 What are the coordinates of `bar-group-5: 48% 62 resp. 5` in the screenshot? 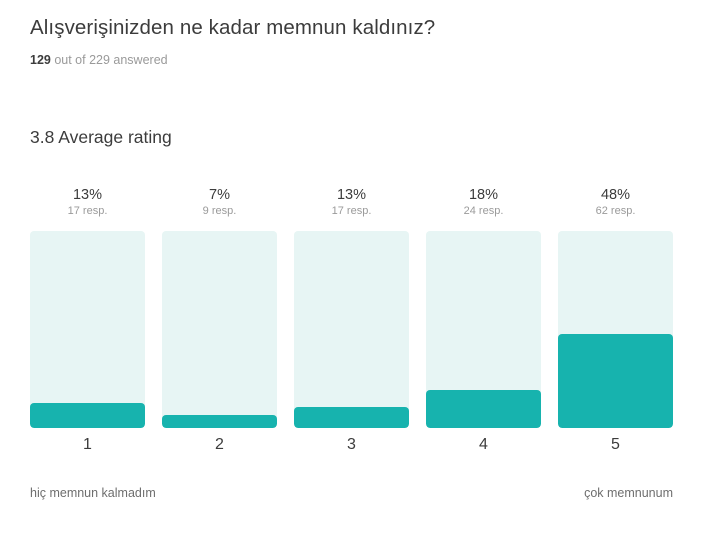 It's located at (615, 336).